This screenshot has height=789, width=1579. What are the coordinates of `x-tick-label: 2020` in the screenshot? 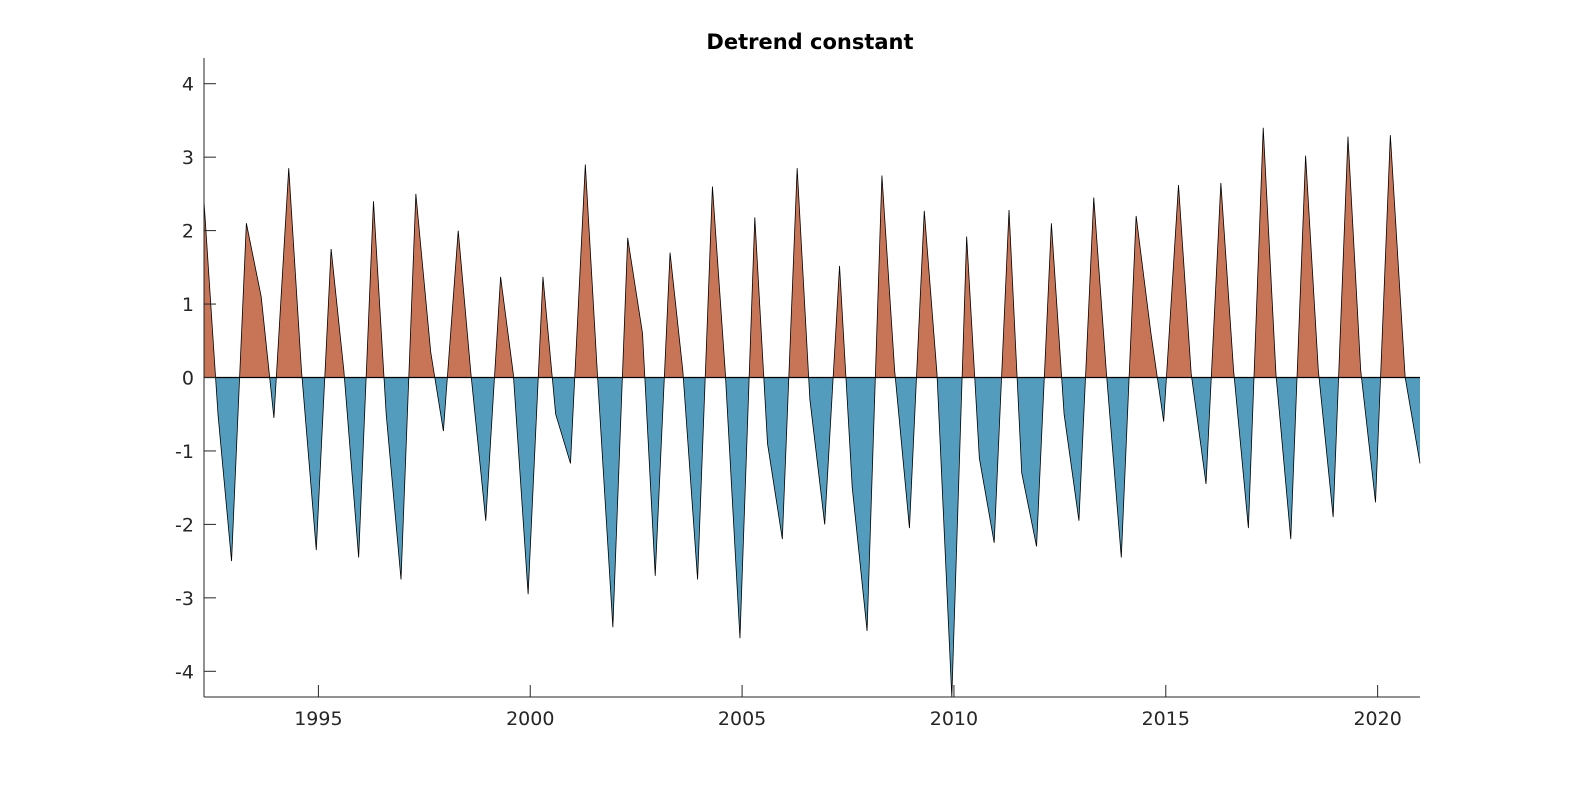 It's located at (1377, 719).